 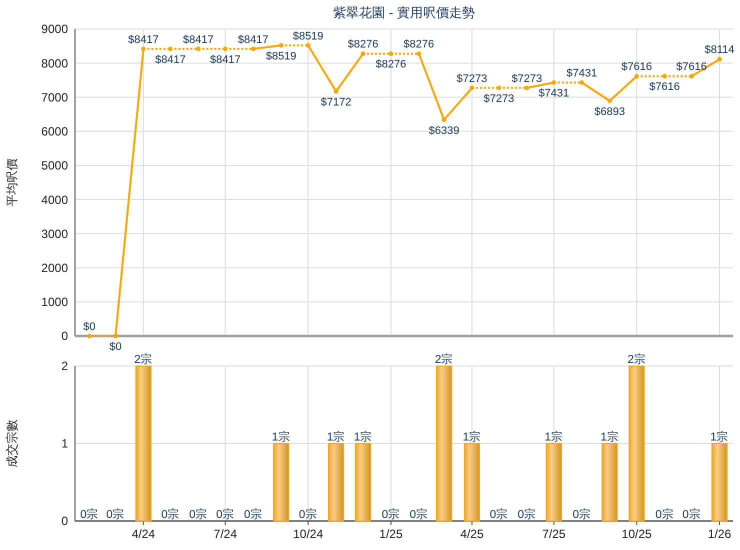 I want to click on y-tick-label: 2000, so click(x=54, y=267).